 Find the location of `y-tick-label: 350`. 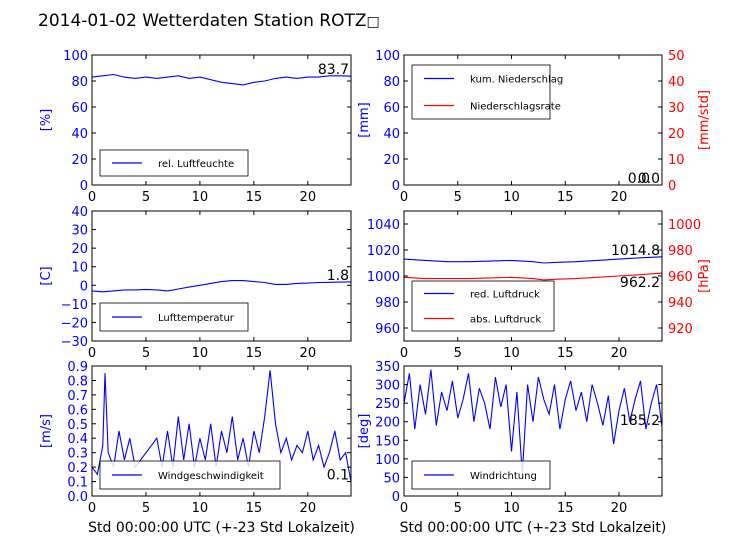

y-tick-label: 350 is located at coordinates (387, 367).